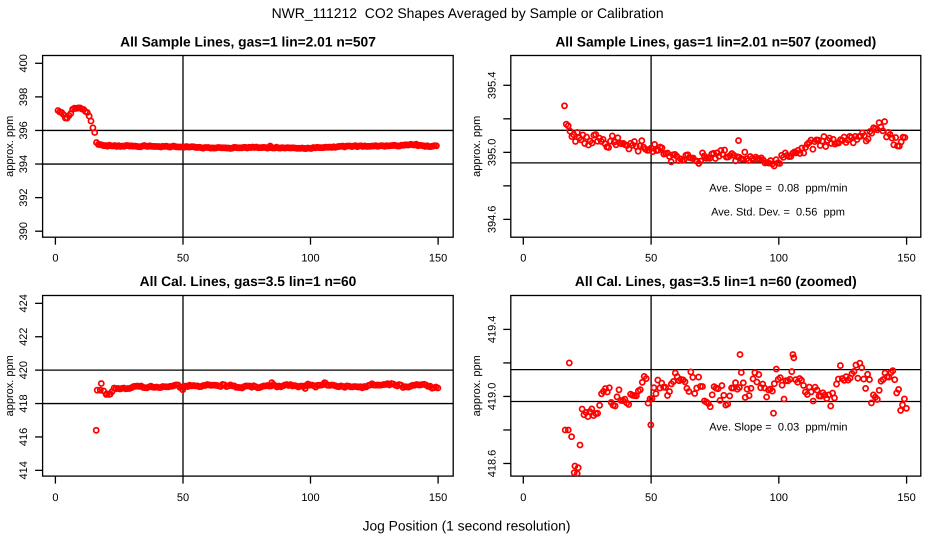 Image resolution: width=936 pixels, height=540 pixels. What do you see at coordinates (248, 42) in the screenshot?
I see `svg-text:All Sample Lines, gas=1 lin=2.: All Sample Lines, gas=1 lin=2.01 n=507` at bounding box center [248, 42].